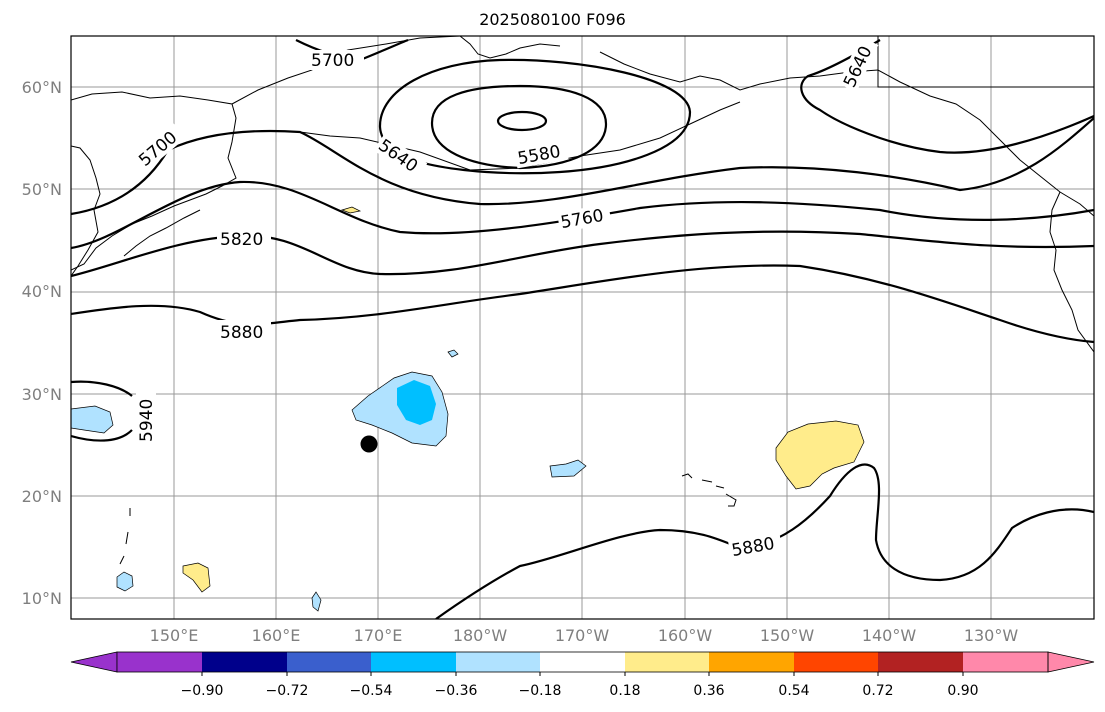 Image resolution: width=1105 pixels, height=712 pixels. What do you see at coordinates (985, 62) in the screenshot?
I see `coast-border` at bounding box center [985, 62].